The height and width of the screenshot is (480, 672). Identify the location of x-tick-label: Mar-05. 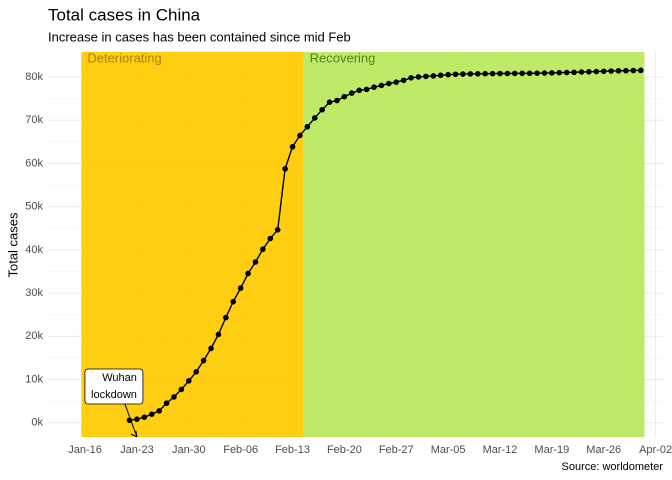
(448, 450).